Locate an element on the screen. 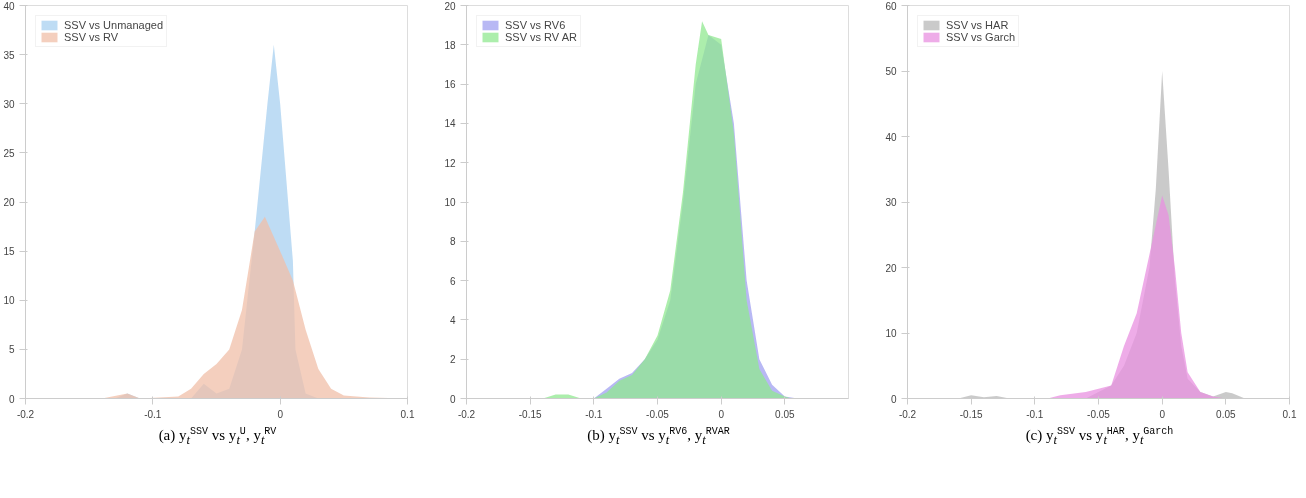  y-tick-label: 15 is located at coordinates (9, 252).